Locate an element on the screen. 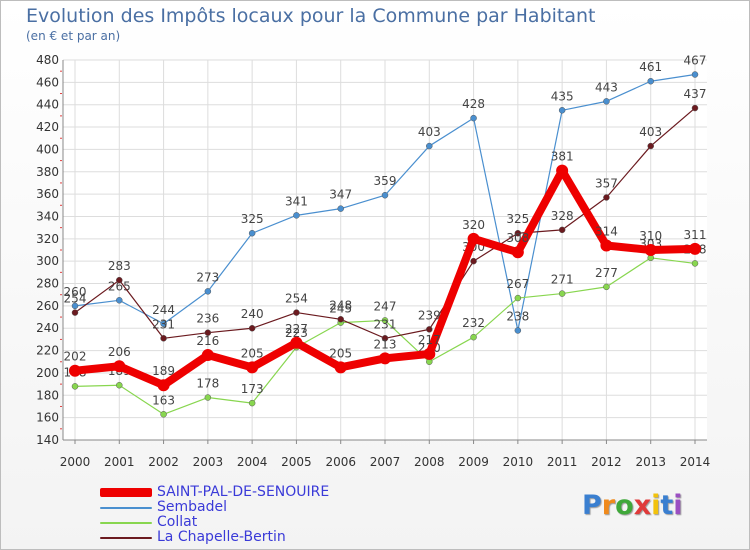 Image resolution: width=750 pixels, height=550 pixels. x-tick-label: 2004 is located at coordinates (252, 462).